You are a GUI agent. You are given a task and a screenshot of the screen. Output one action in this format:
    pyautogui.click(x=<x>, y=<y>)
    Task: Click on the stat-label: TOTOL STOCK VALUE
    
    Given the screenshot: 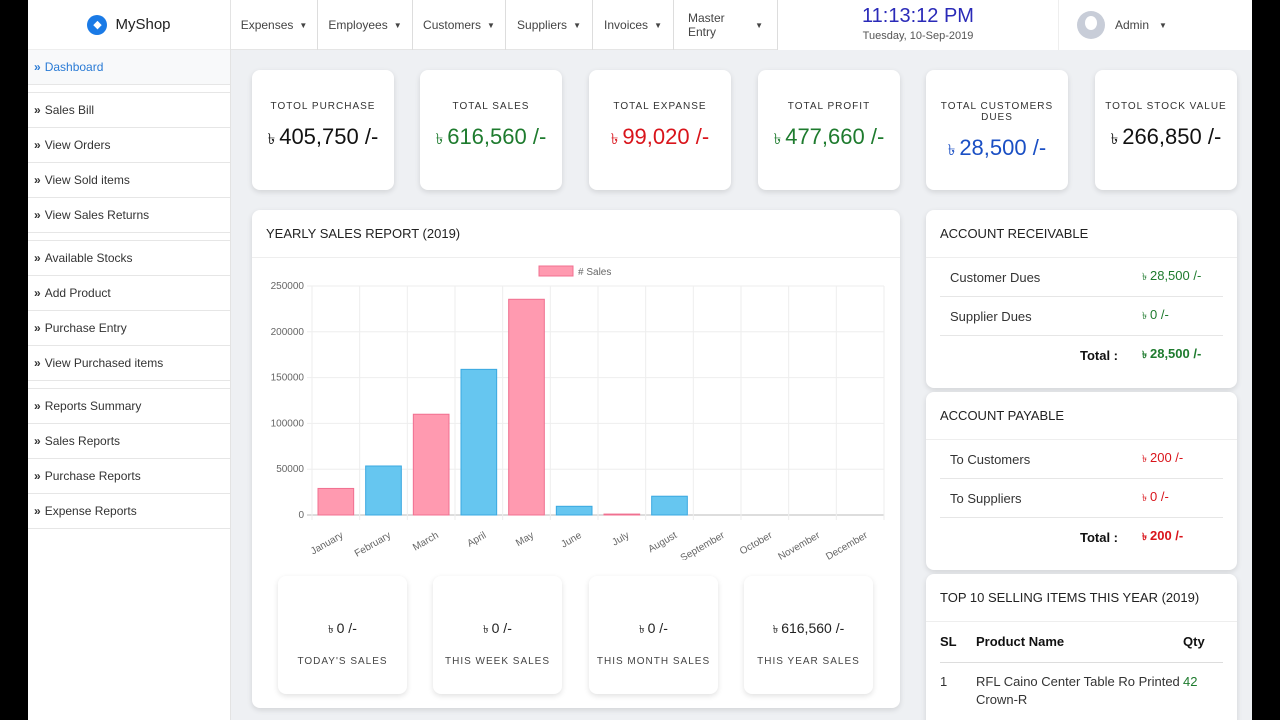 What is the action you would take?
    pyautogui.click(x=1166, y=106)
    